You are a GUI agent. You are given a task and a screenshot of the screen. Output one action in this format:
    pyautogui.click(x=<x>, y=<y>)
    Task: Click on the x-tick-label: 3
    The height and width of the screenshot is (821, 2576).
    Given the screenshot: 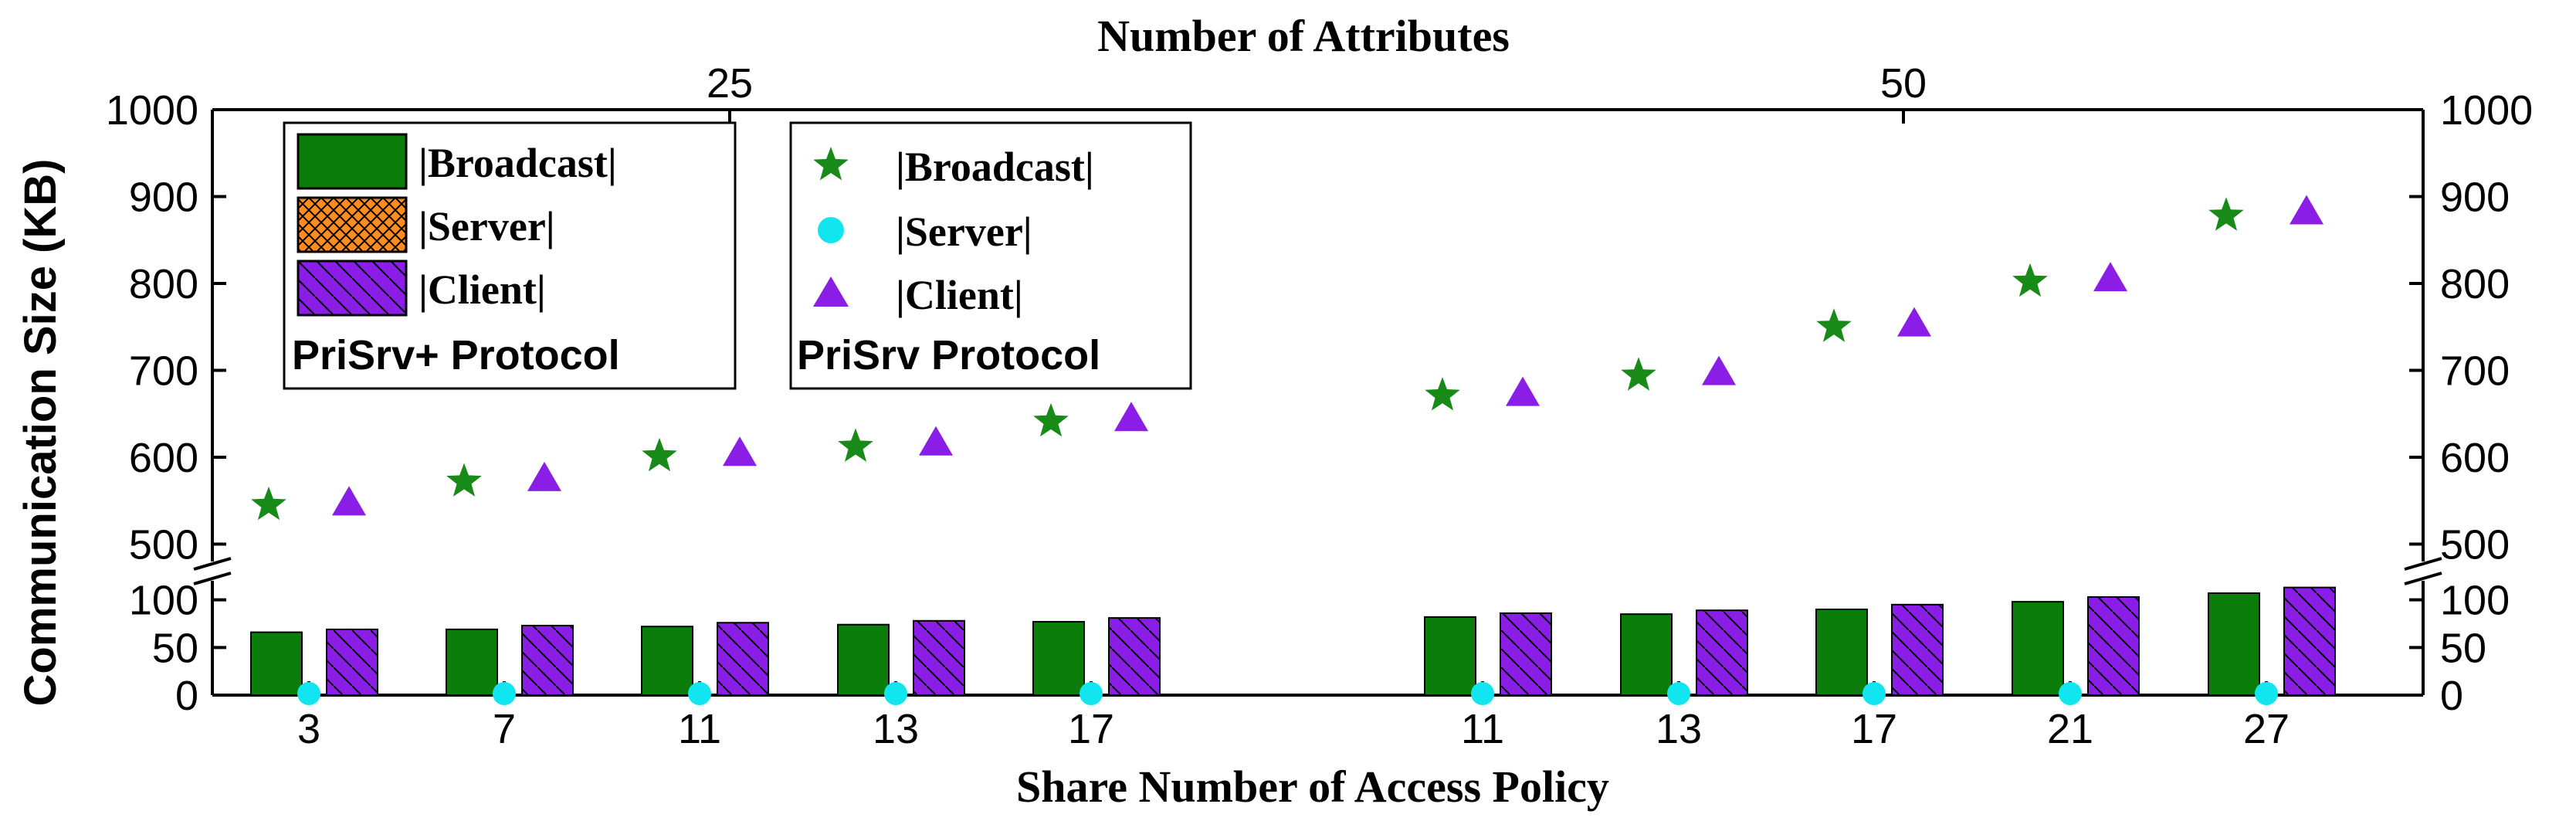 What is the action you would take?
    pyautogui.click(x=308, y=729)
    